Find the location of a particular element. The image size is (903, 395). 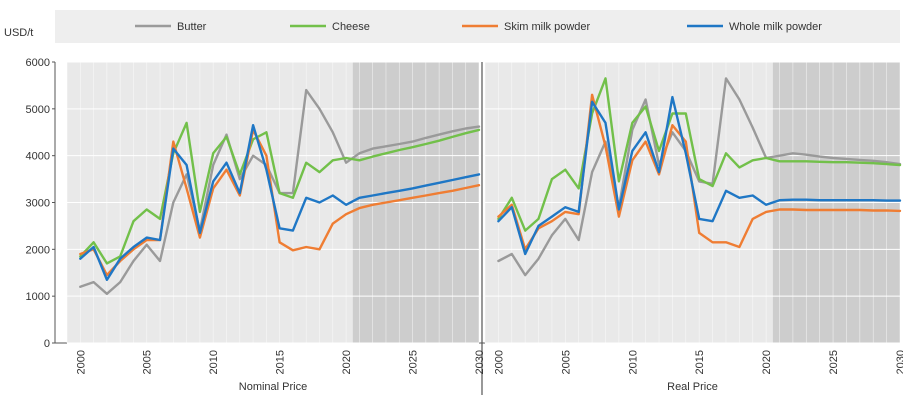

y-tick-label: 5000 is located at coordinates (38, 110).